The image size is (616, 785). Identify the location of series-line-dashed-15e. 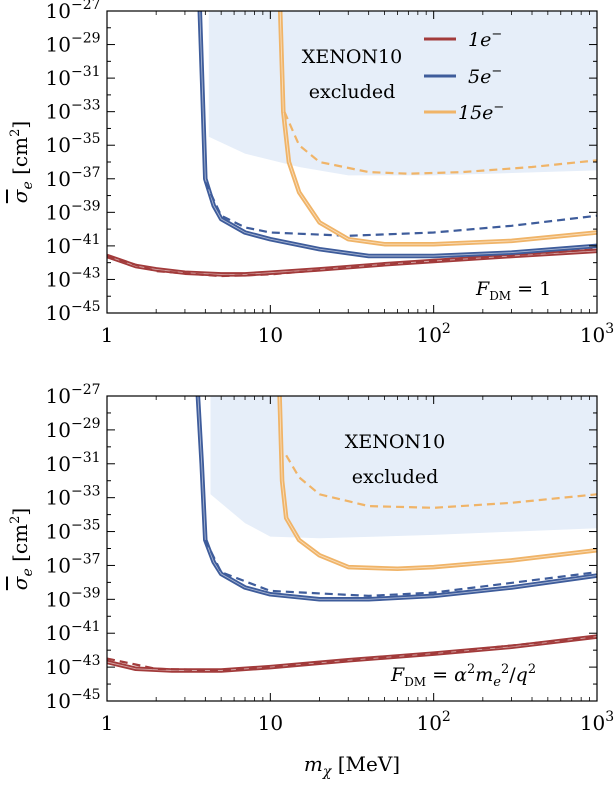
(440, 143).